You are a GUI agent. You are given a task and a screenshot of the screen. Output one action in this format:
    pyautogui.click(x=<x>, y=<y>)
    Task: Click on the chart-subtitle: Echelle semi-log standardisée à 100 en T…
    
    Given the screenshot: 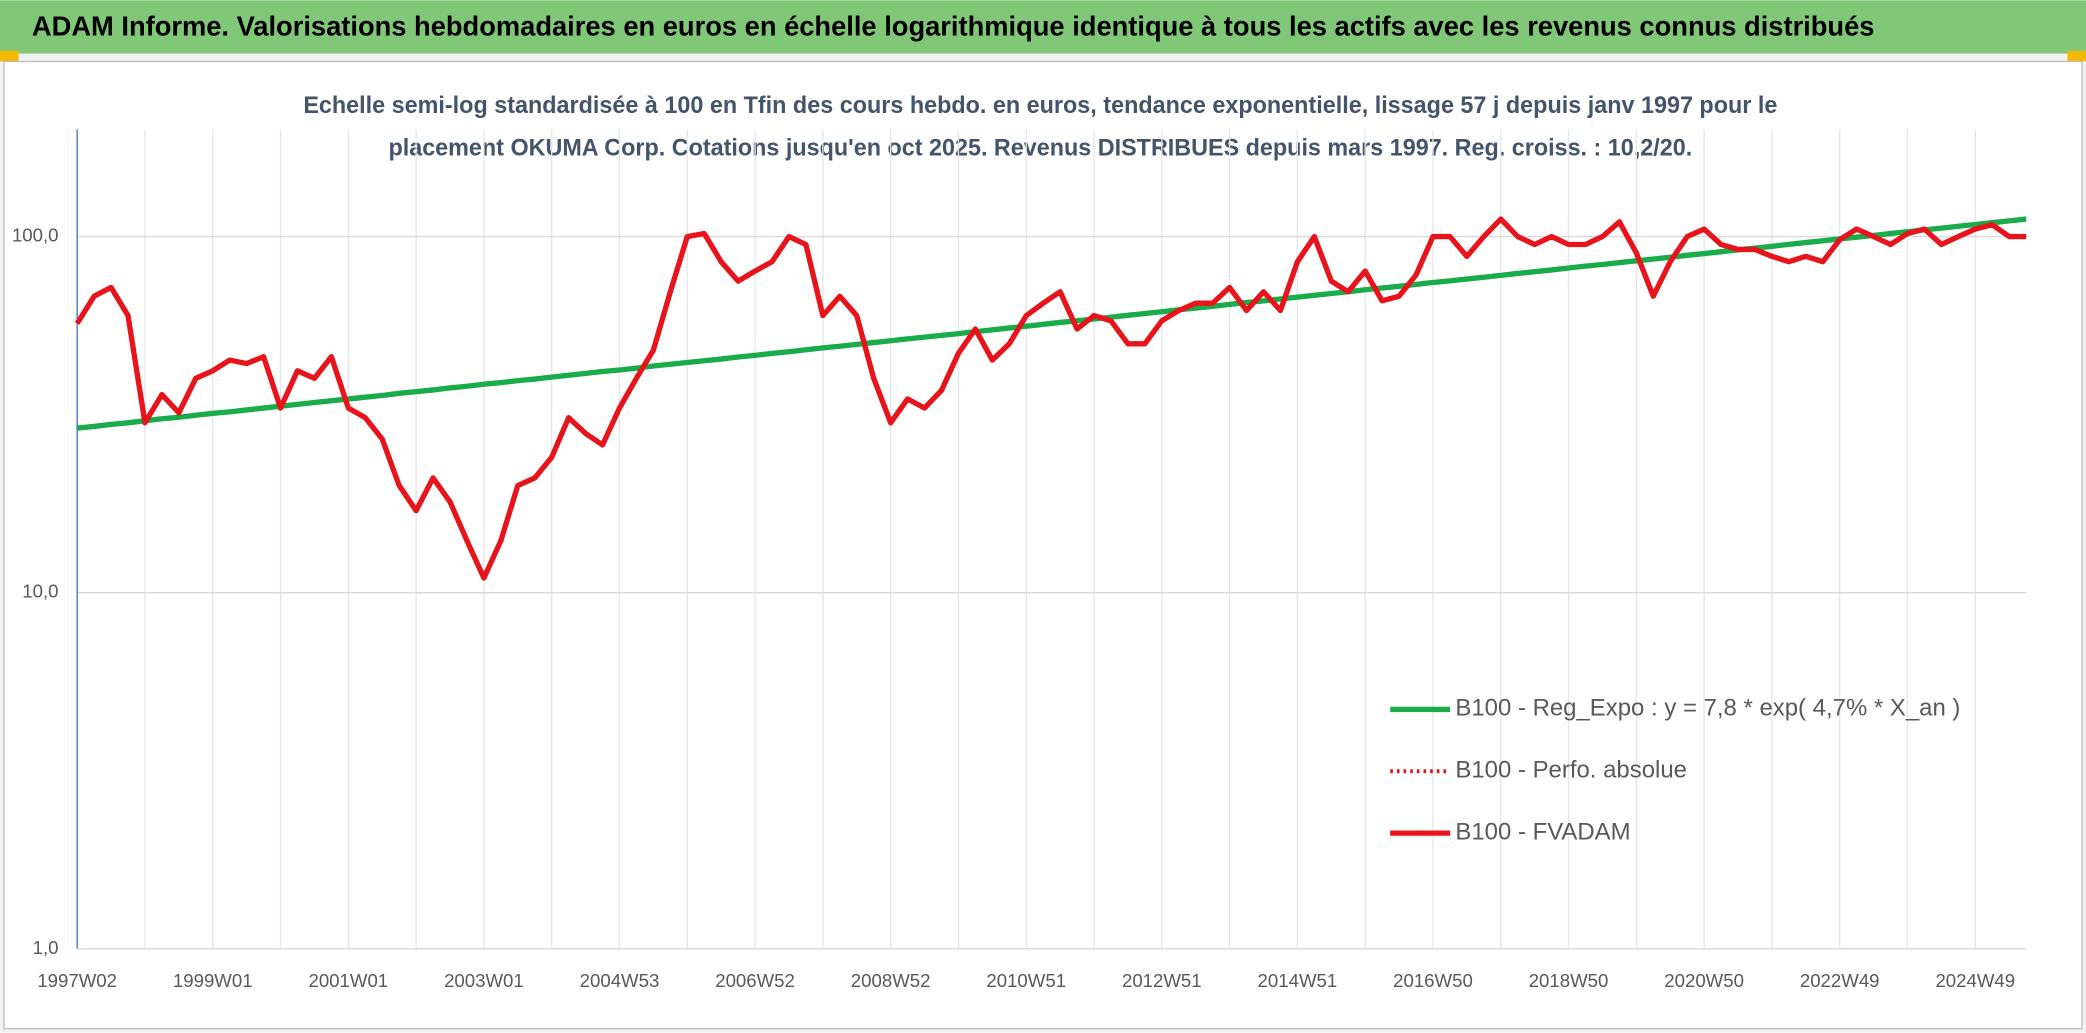 What is the action you would take?
    pyautogui.click(x=1040, y=105)
    